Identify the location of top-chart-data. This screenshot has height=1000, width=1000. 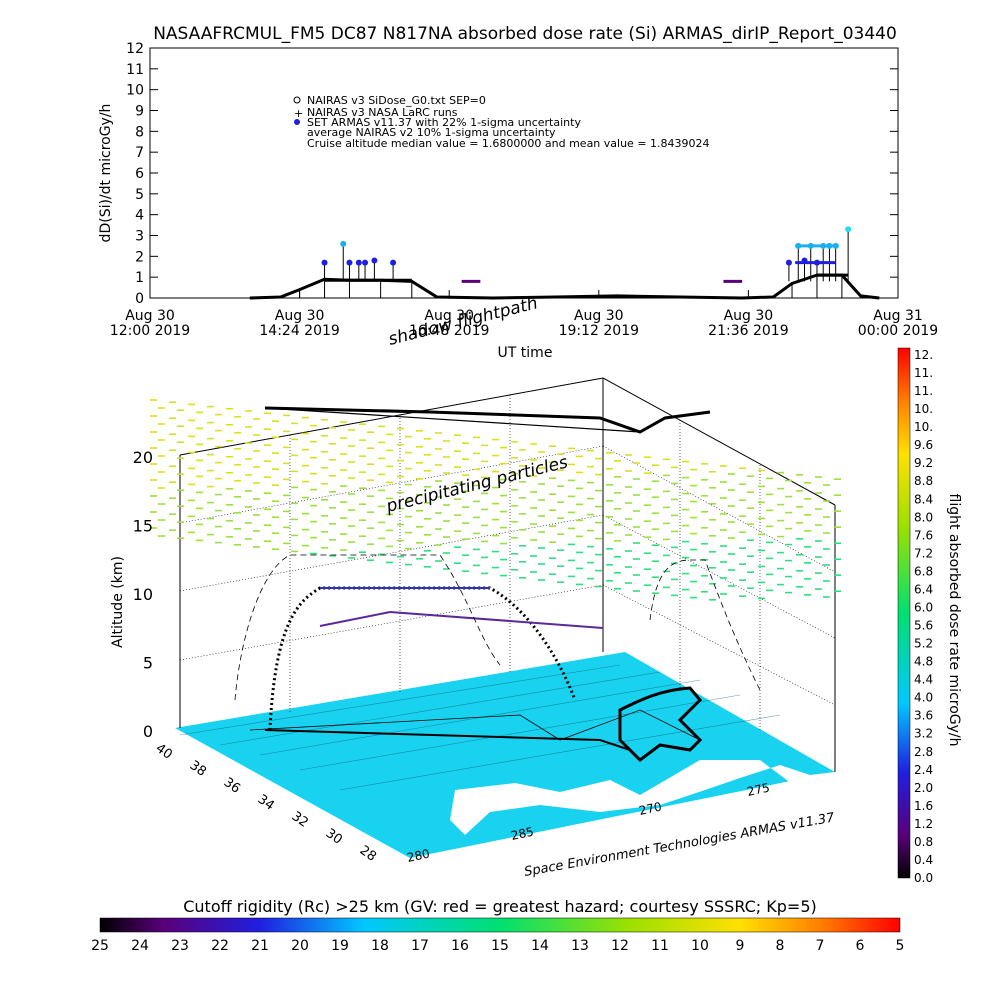
(564, 263).